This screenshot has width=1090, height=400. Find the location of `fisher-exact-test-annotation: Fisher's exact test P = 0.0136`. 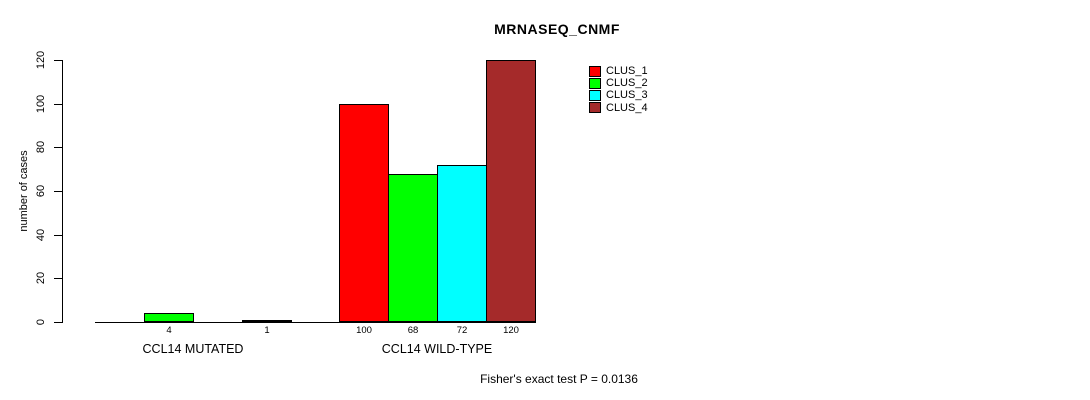

fisher-exact-test-annotation: Fisher's exact test P = 0.0136 is located at coordinates (559, 379).